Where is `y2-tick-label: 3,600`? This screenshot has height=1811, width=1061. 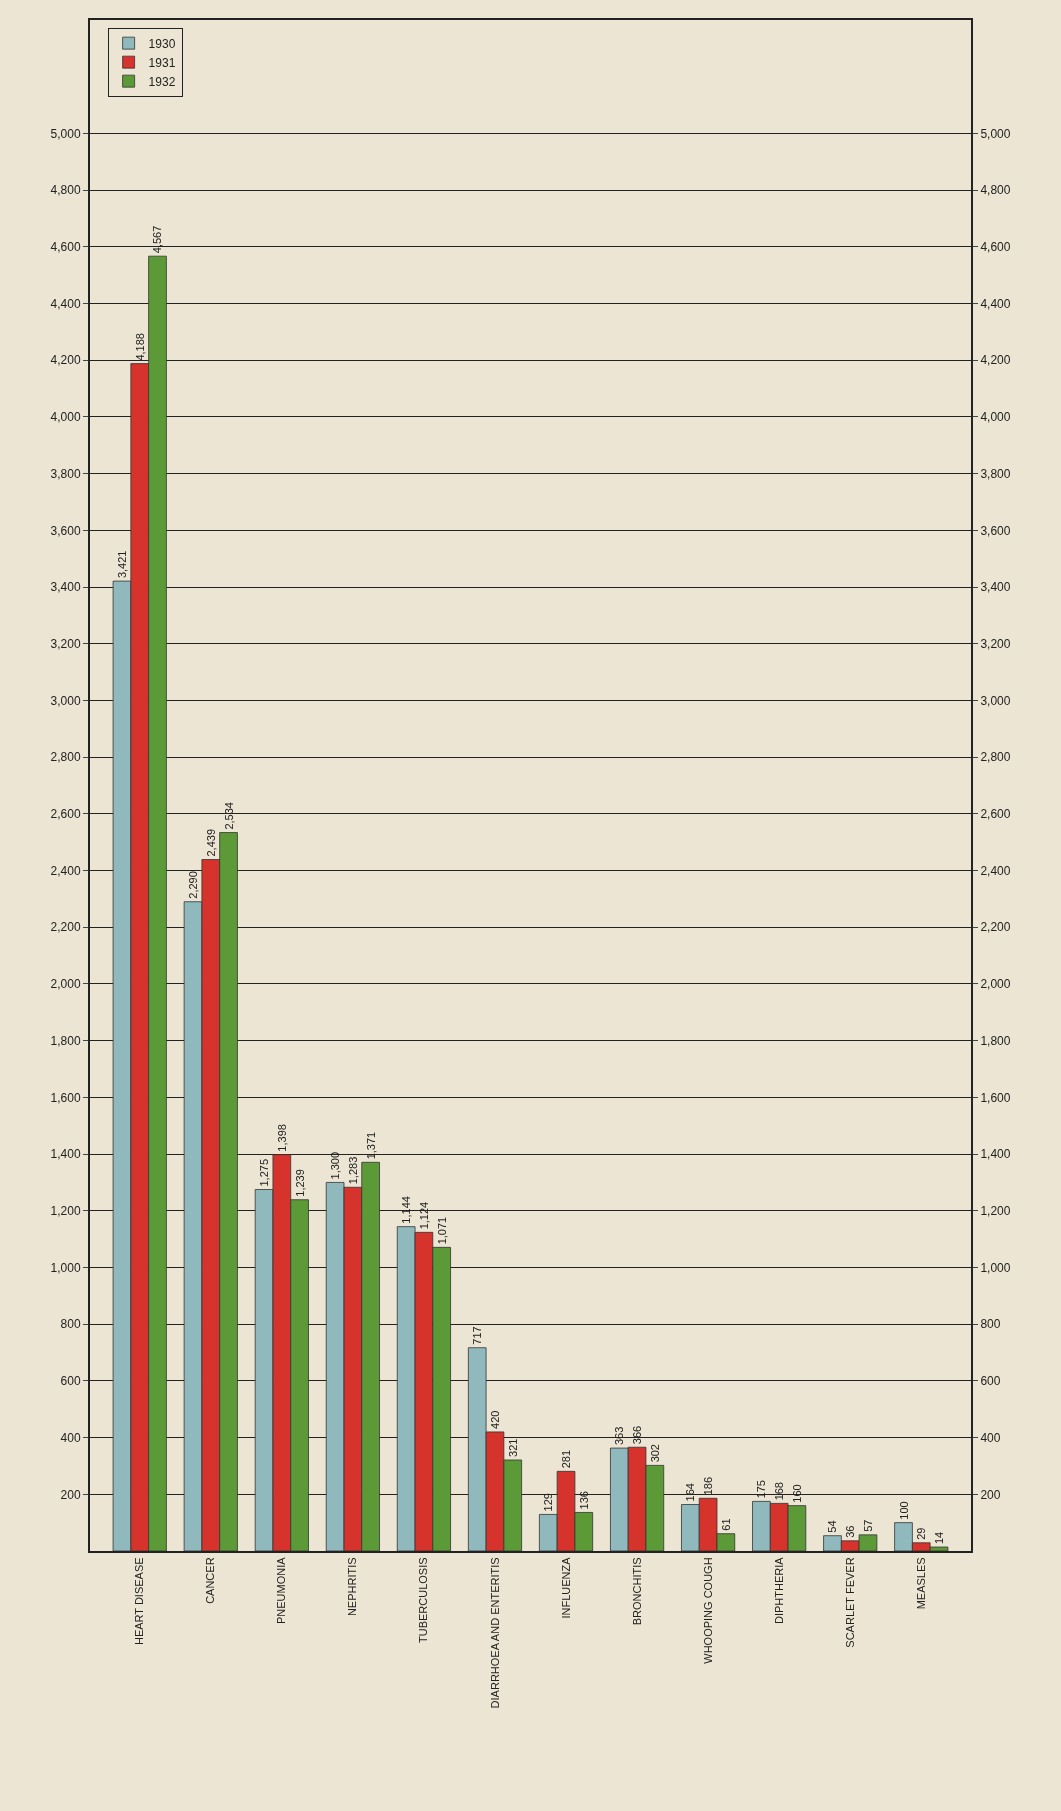 y2-tick-label: 3,600 is located at coordinates (995, 530).